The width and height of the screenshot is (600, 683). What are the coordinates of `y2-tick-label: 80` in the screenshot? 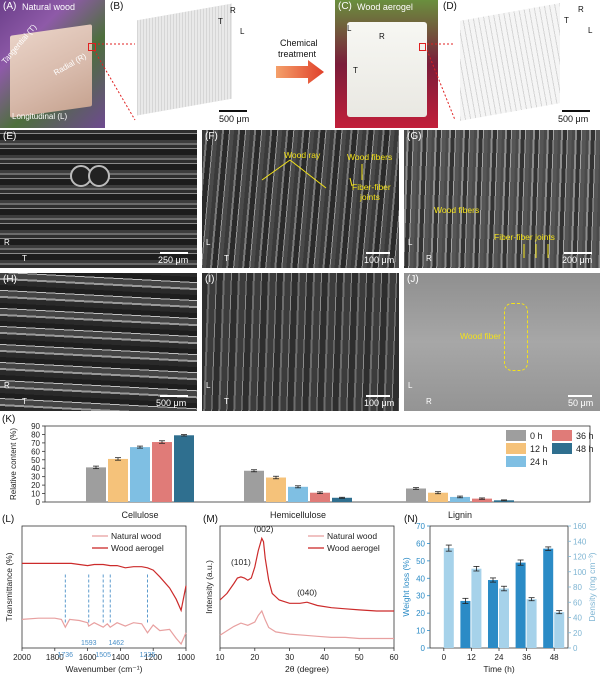 It's located at (577, 587).